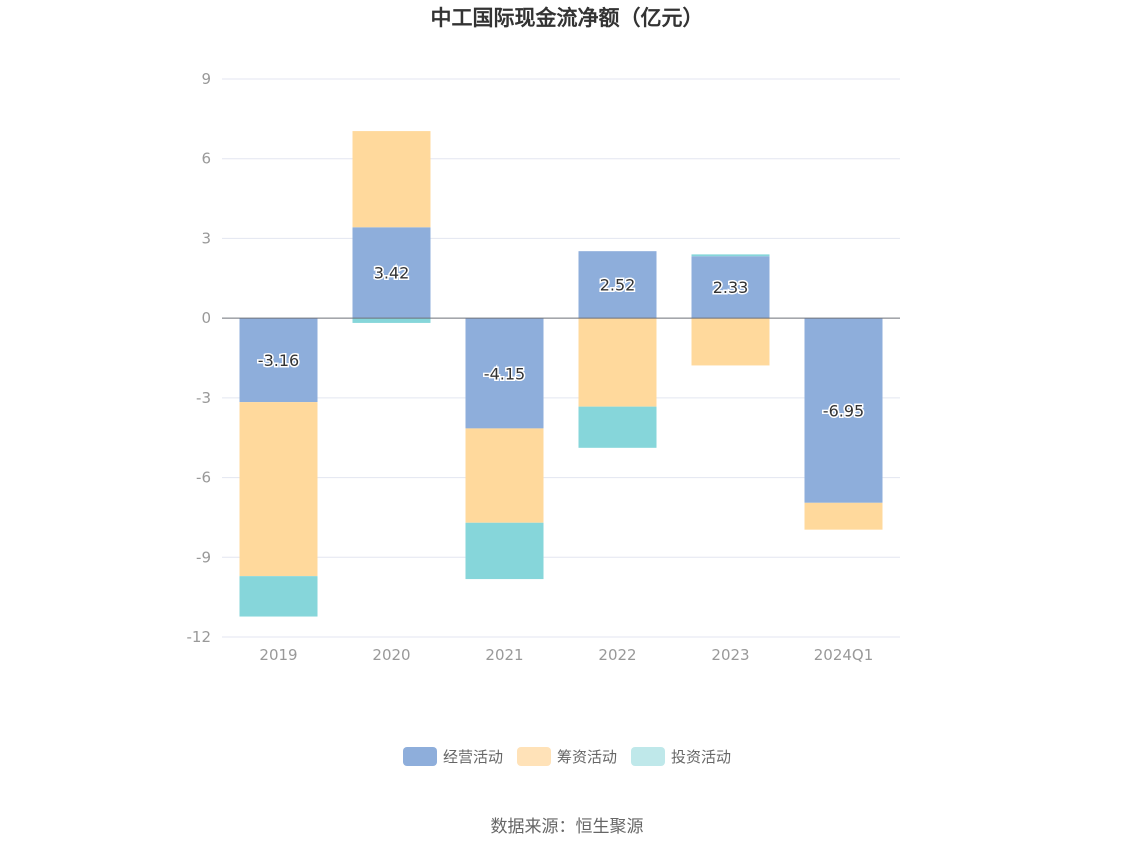 Image resolution: width=1134 pixels, height=849 pixels. I want to click on legend-swatch-financing, so click(533, 756).